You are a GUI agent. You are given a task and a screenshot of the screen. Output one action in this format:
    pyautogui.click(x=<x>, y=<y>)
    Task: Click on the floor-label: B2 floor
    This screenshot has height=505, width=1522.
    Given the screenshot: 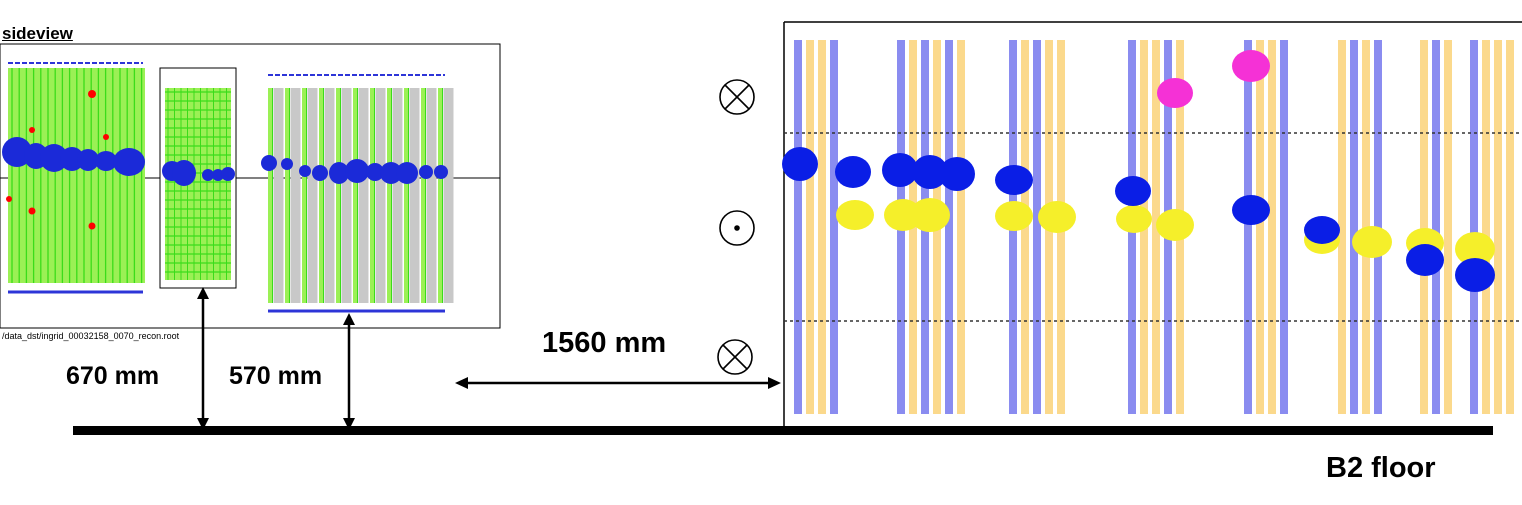 What is the action you would take?
    pyautogui.click(x=1381, y=468)
    